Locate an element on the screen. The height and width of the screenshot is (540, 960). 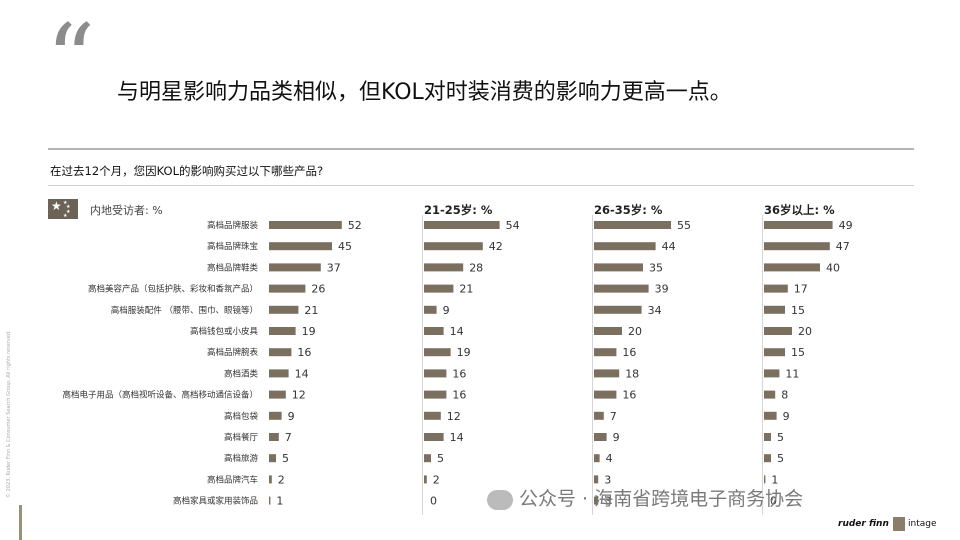
data-label: 8 is located at coordinates (784, 395).